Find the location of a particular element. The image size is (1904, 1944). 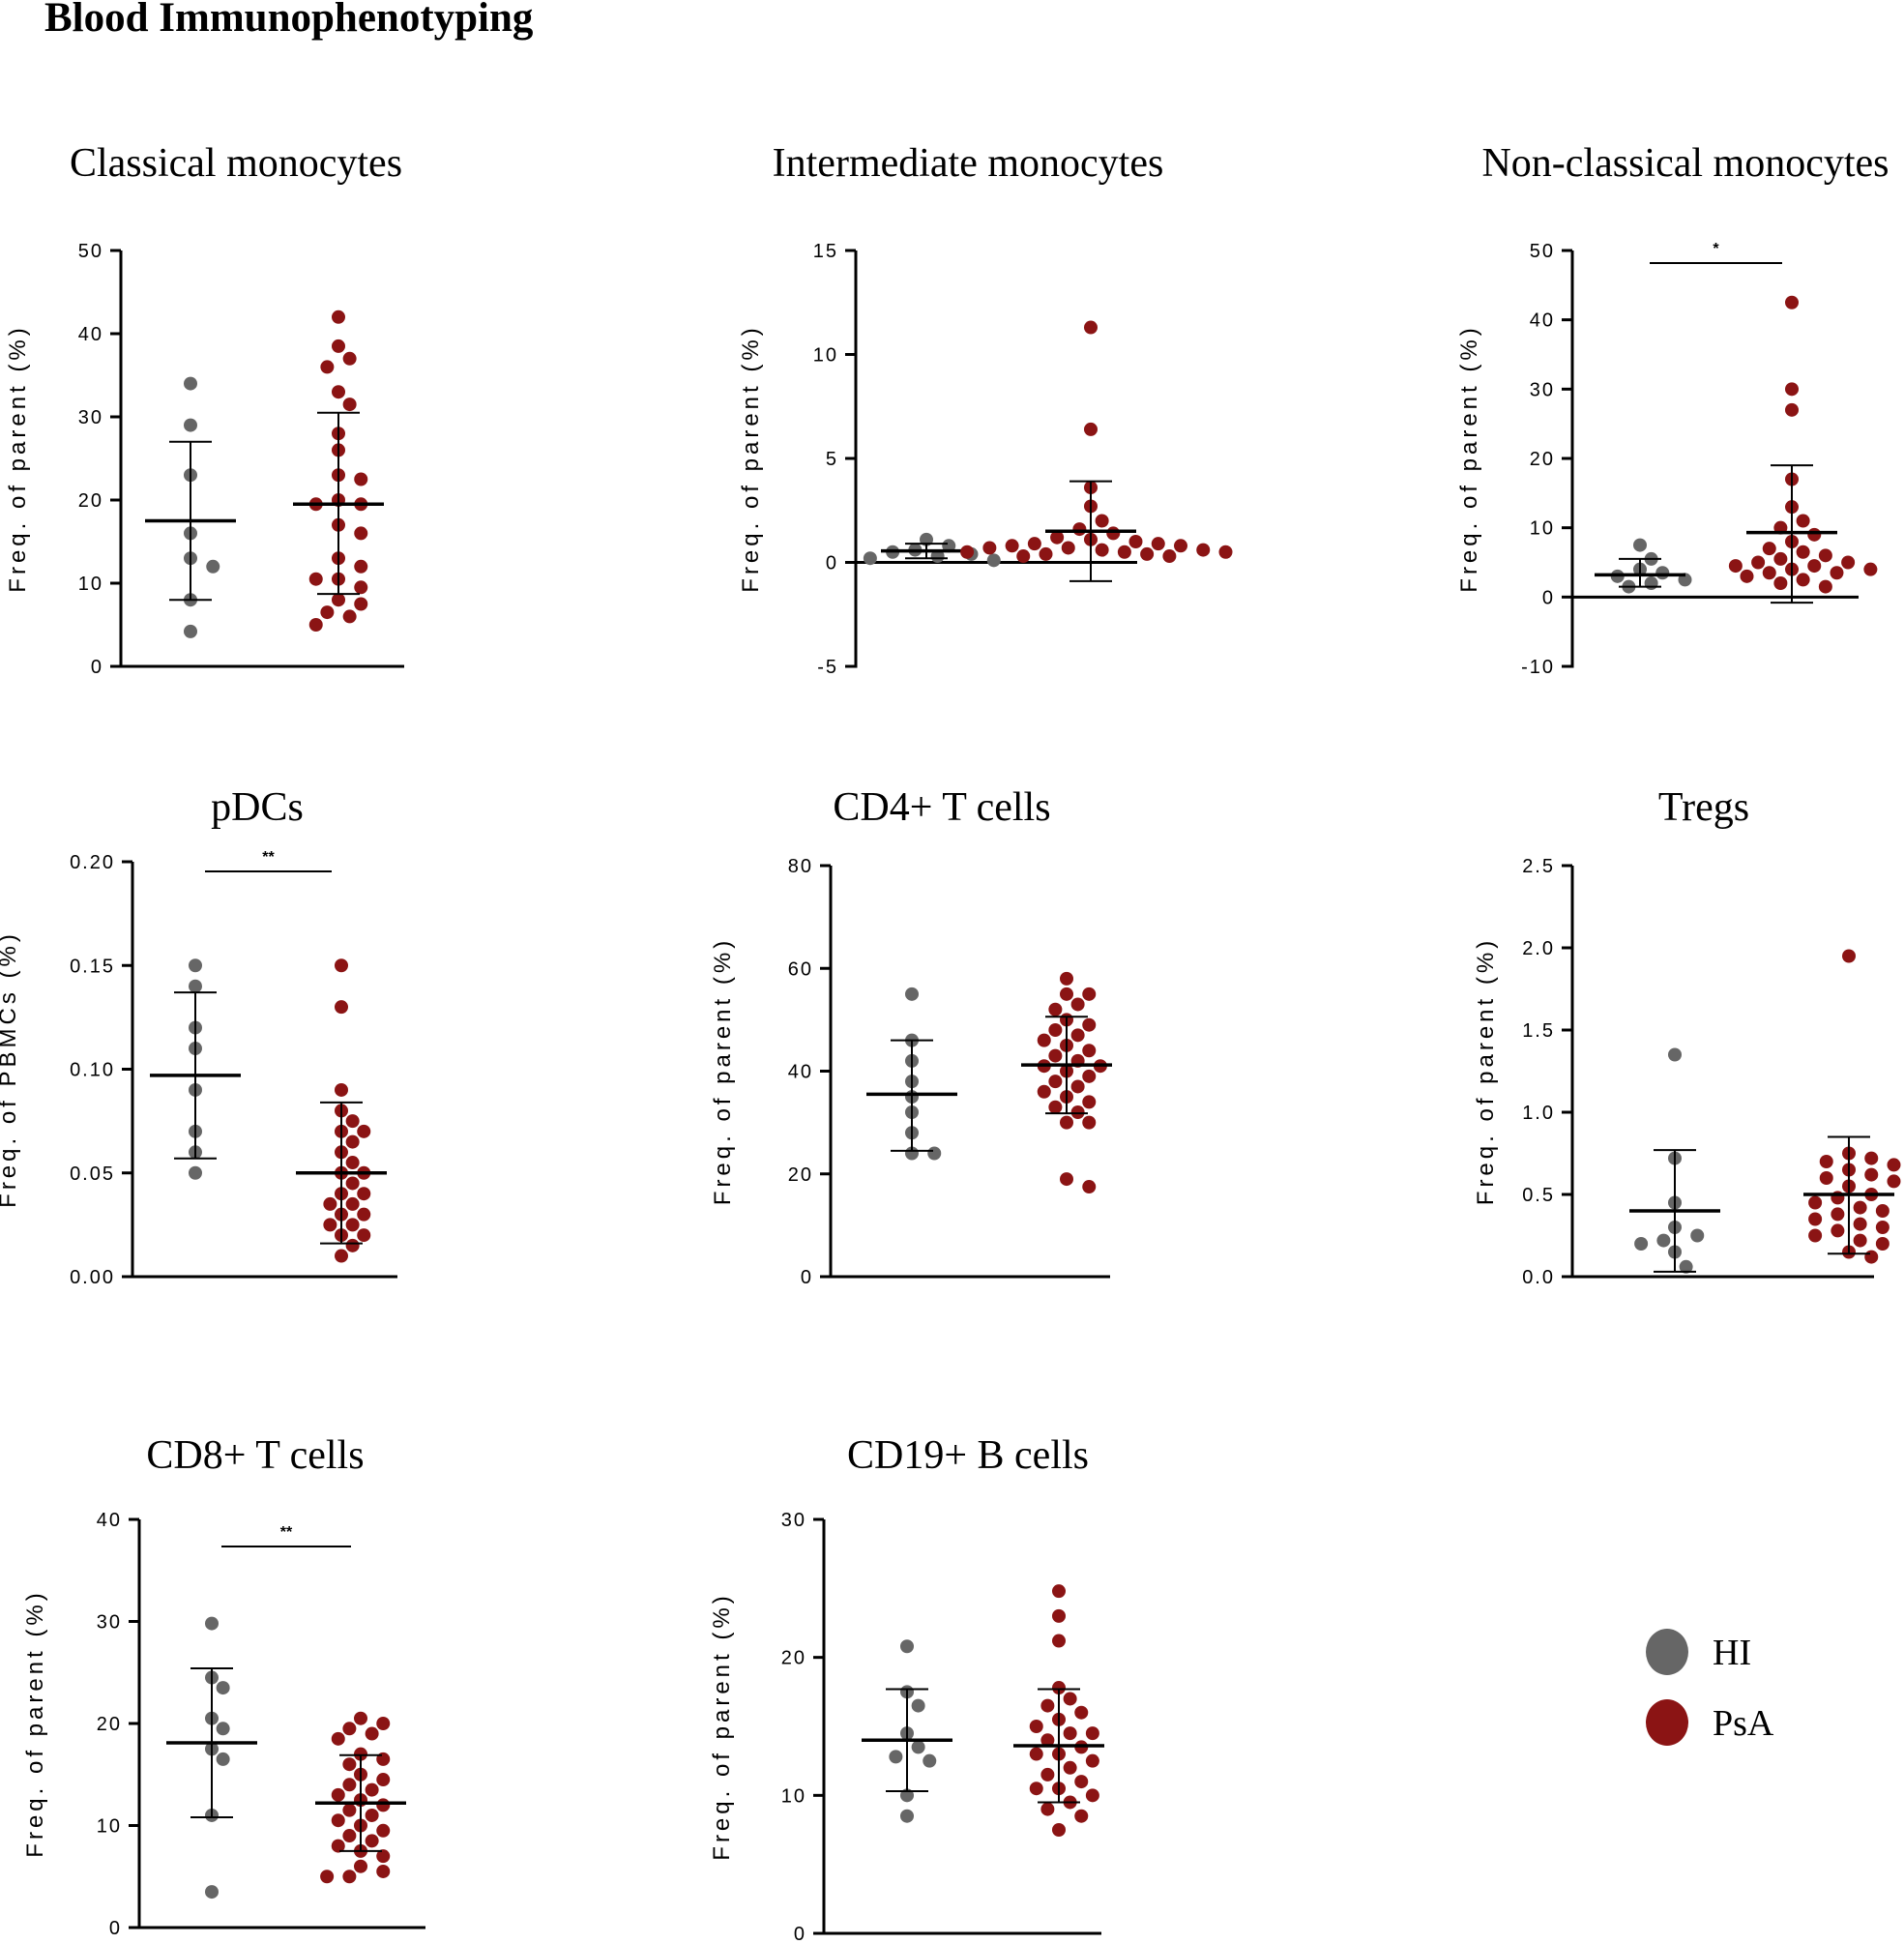

chart-panel: CD4+ T cells Freq. of parent (%) 0 20 40 60 80 is located at coordinates (911, 1036).